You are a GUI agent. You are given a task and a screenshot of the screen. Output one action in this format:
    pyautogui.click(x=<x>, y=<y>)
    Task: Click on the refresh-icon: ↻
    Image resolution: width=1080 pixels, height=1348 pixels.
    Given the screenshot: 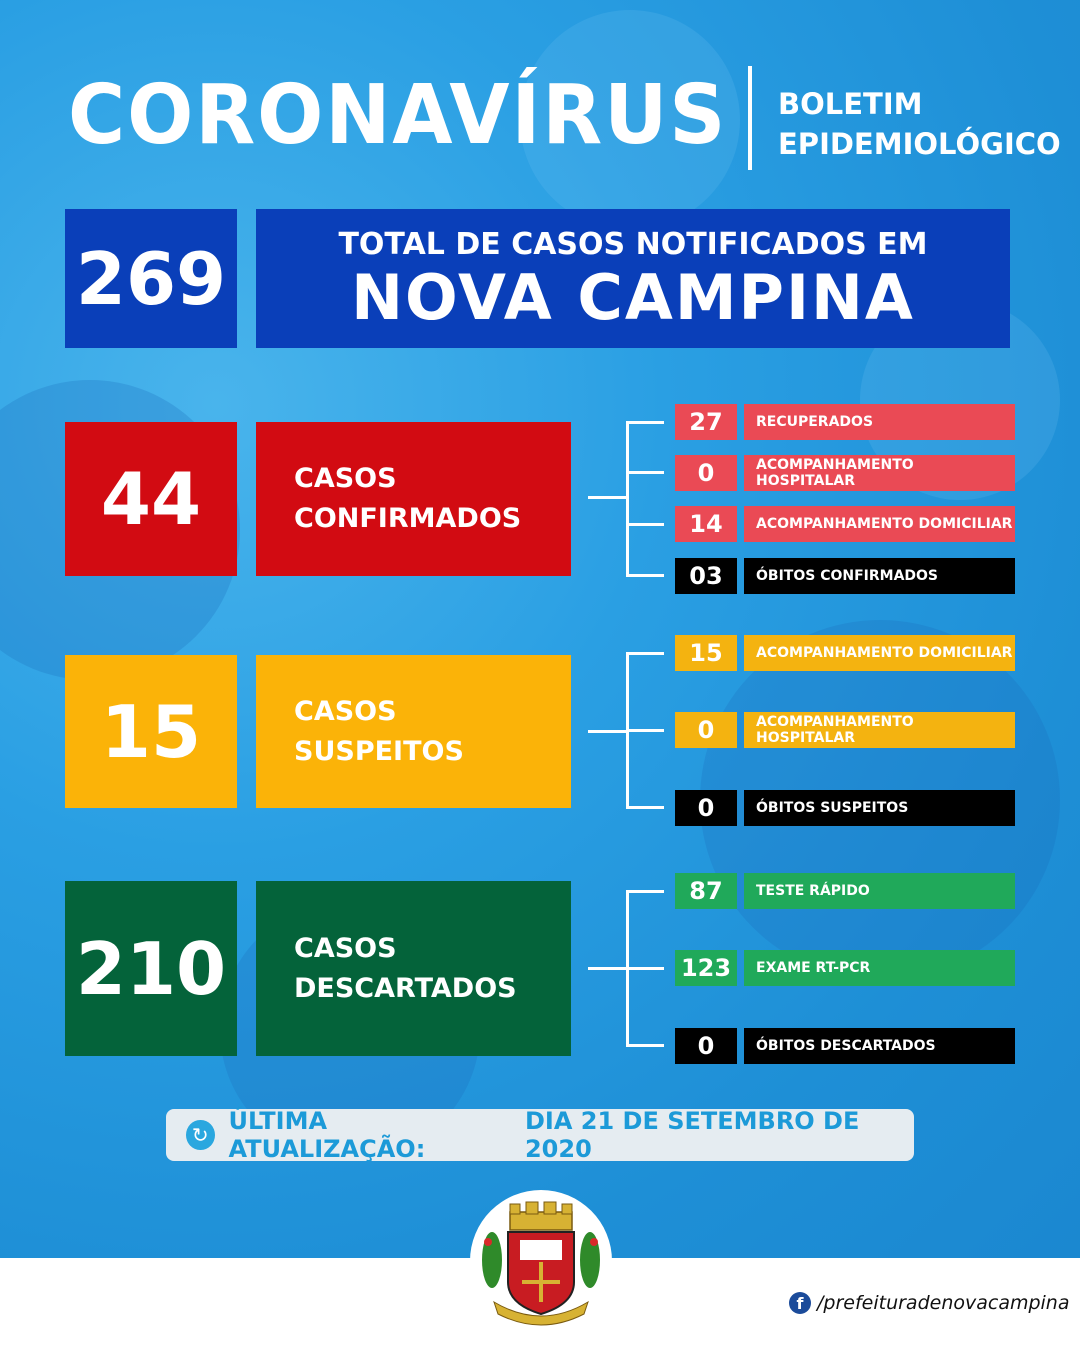 What is the action you would take?
    pyautogui.click(x=200, y=1135)
    